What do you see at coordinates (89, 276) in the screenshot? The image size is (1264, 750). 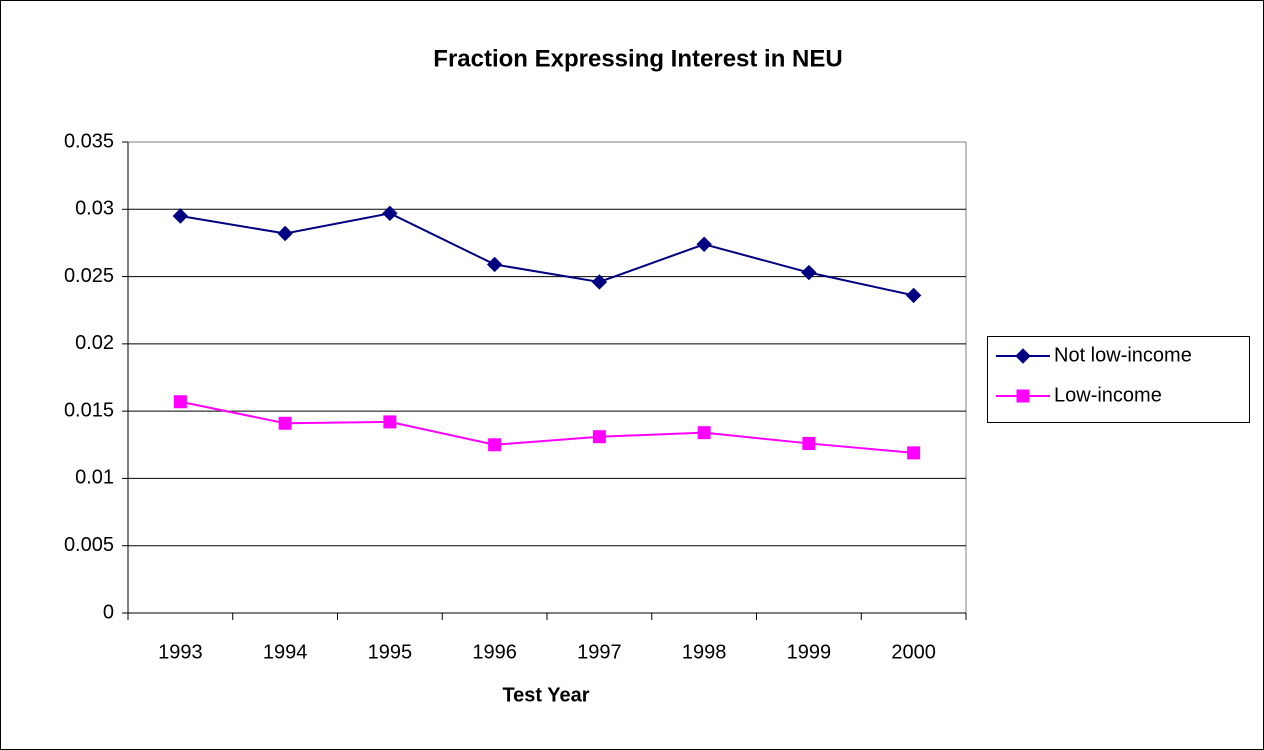 I see `y-tick-label: 0.025` at bounding box center [89, 276].